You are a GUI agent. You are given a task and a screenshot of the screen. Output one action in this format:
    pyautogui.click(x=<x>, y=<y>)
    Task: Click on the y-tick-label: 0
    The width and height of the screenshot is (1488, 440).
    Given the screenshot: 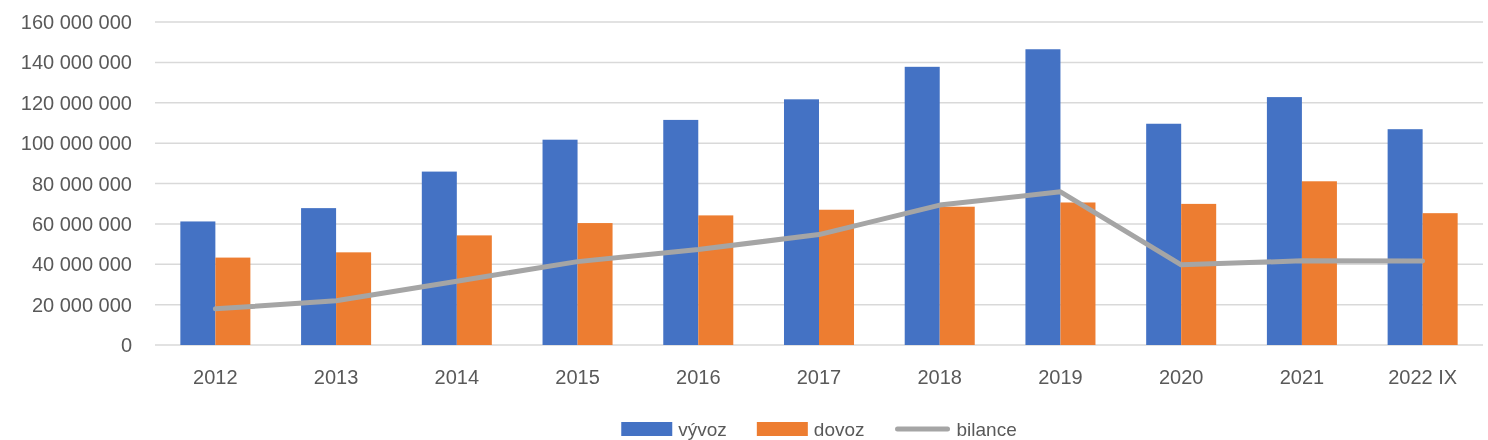 What is the action you would take?
    pyautogui.click(x=126, y=345)
    